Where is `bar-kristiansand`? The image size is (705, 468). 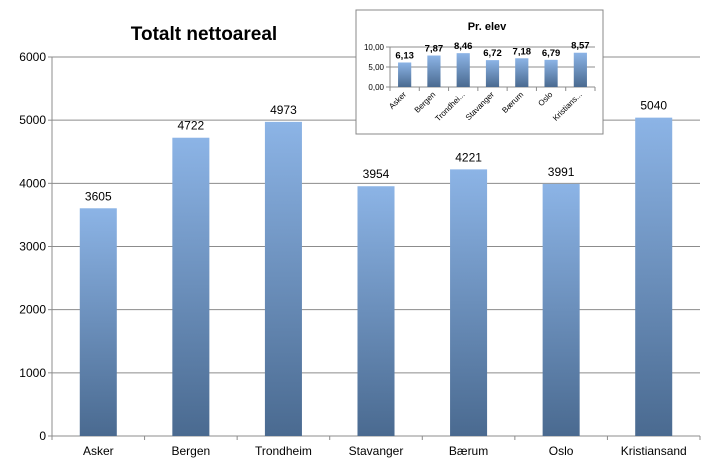 bar-kristiansand is located at coordinates (654, 276).